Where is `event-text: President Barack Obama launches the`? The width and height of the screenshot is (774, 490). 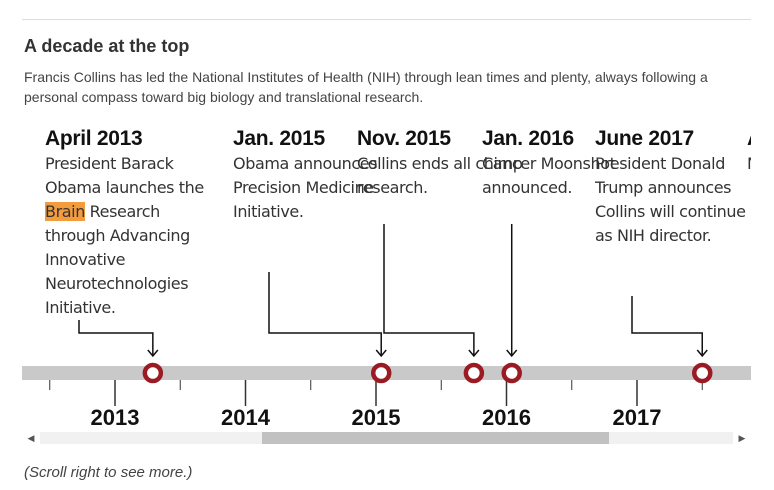
event-text: President Barack Obama launches the is located at coordinates (124, 175).